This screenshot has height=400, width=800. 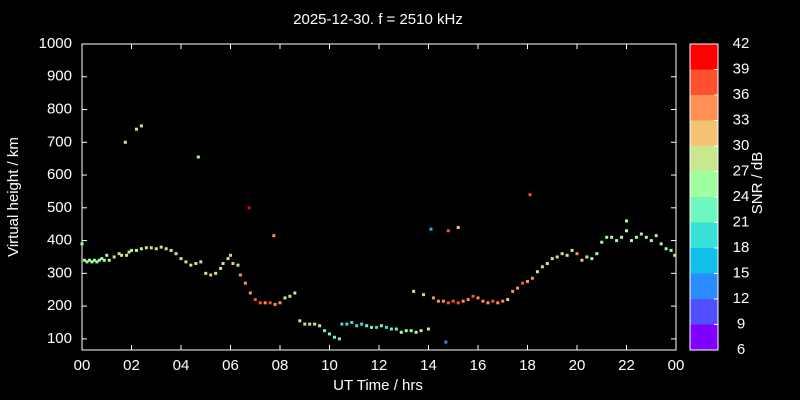 What do you see at coordinates (478, 365) in the screenshot?
I see `x-tick-label: 16` at bounding box center [478, 365].